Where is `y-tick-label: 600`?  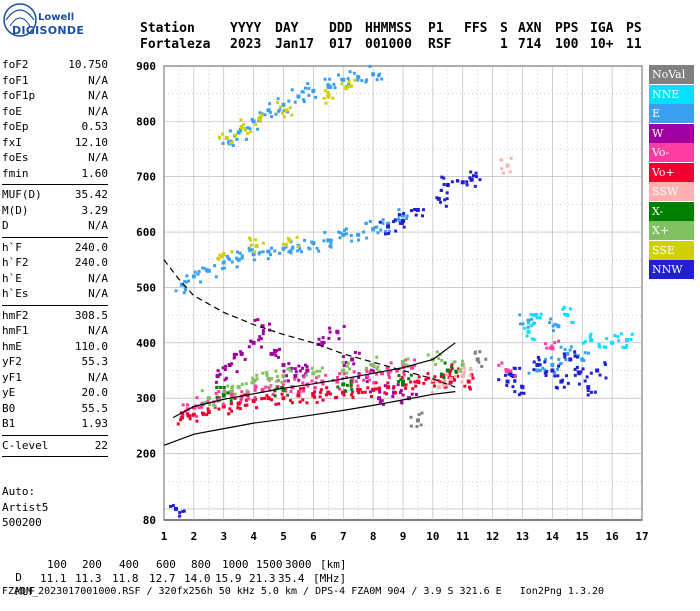 y-tick-label: 600 is located at coordinates (146, 232).